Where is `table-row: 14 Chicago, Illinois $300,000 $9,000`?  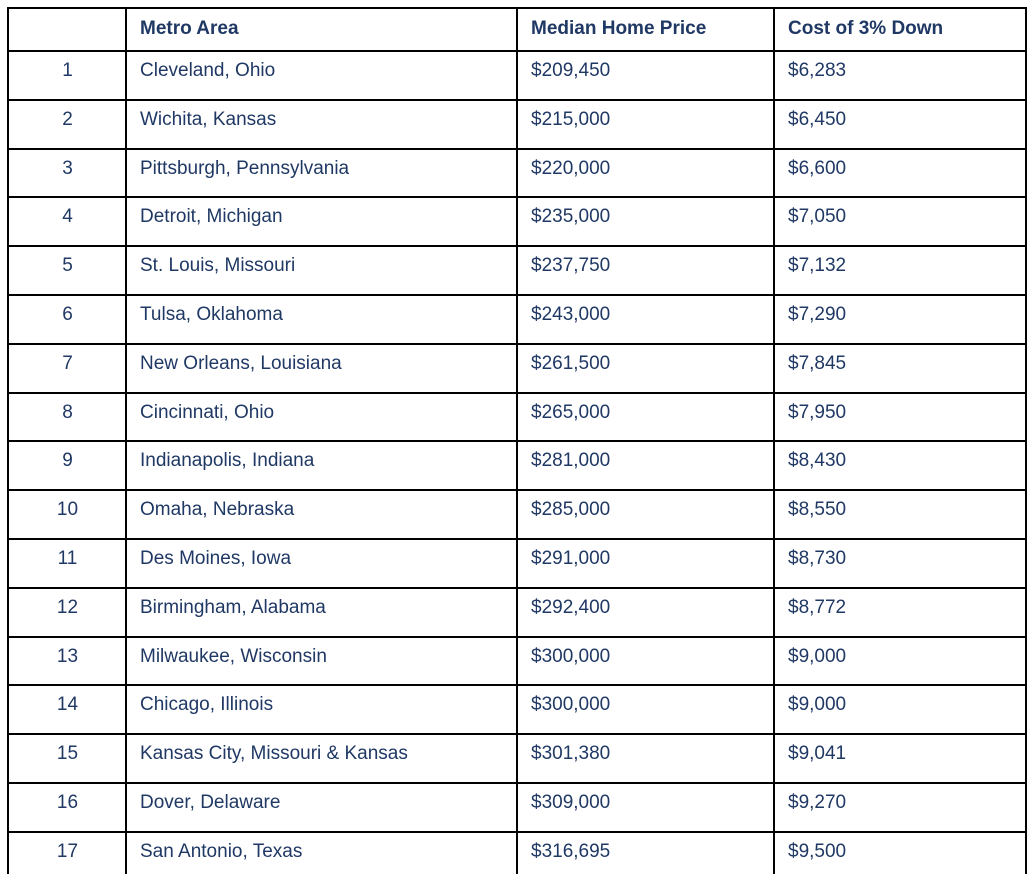 table-row: 14 Chicago, Illinois $300,000 $9,000 is located at coordinates (517, 710).